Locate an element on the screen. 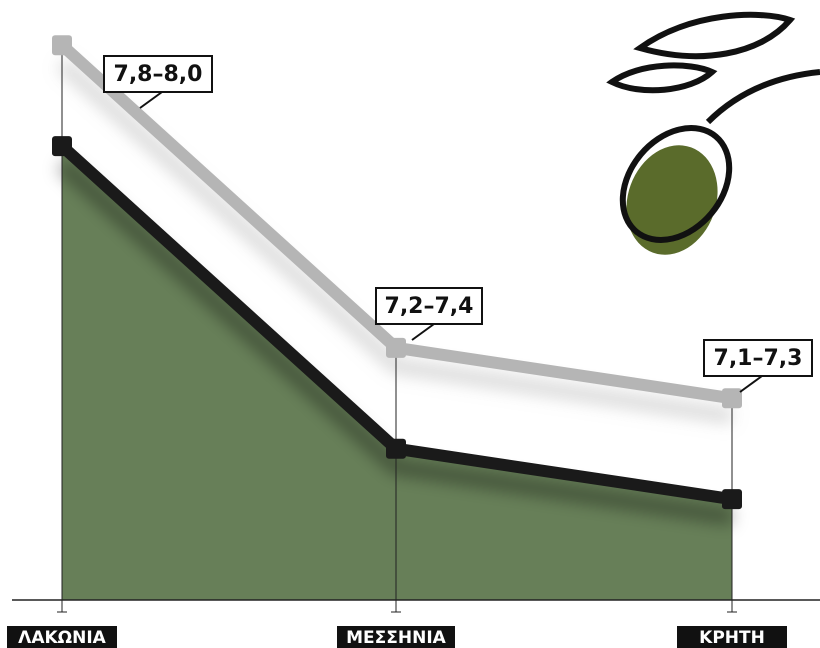 The width and height of the screenshot is (820, 648). x-tick-label: ΜΕΣΣΗΝΙΑ is located at coordinates (396, 638).